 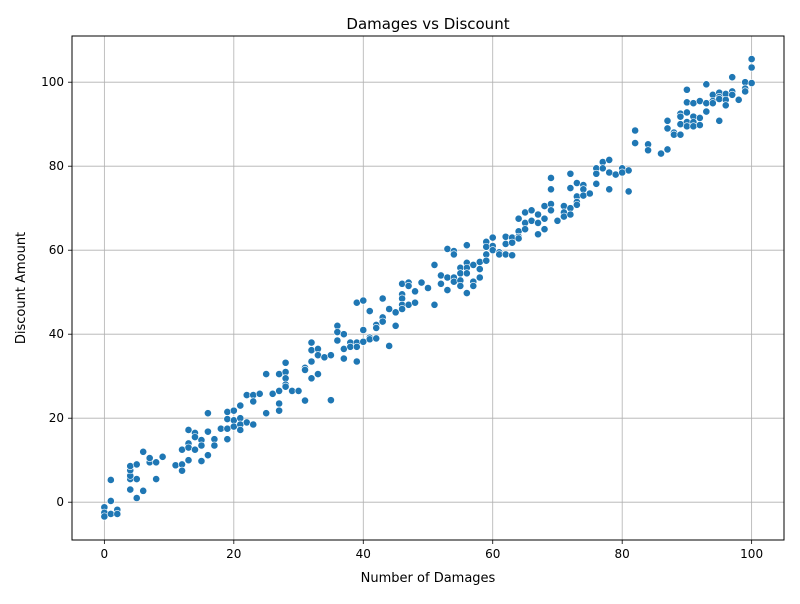 I want to click on chart-title: Damages vs Discount, so click(x=427, y=24).